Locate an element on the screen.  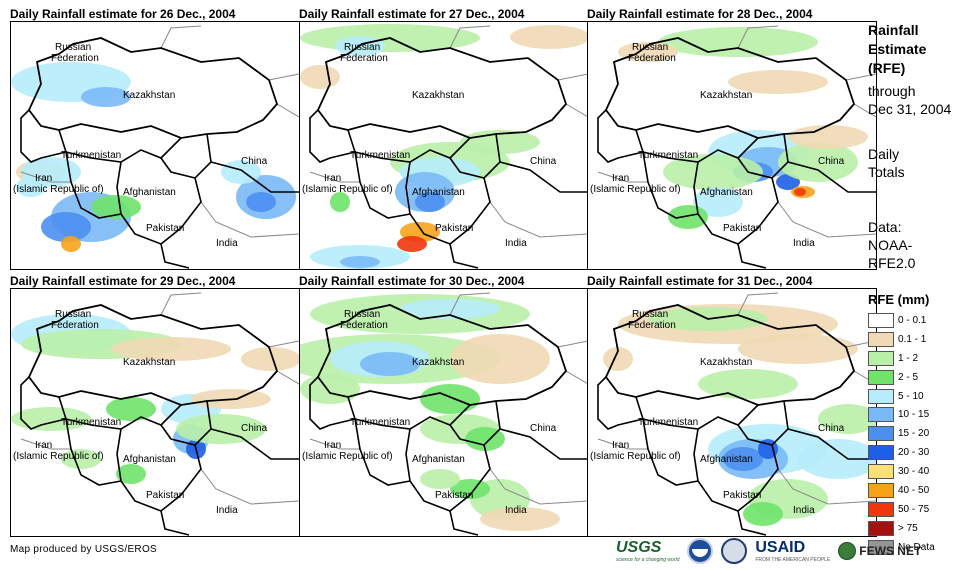
region-outline is located at coordinates (153, 88).